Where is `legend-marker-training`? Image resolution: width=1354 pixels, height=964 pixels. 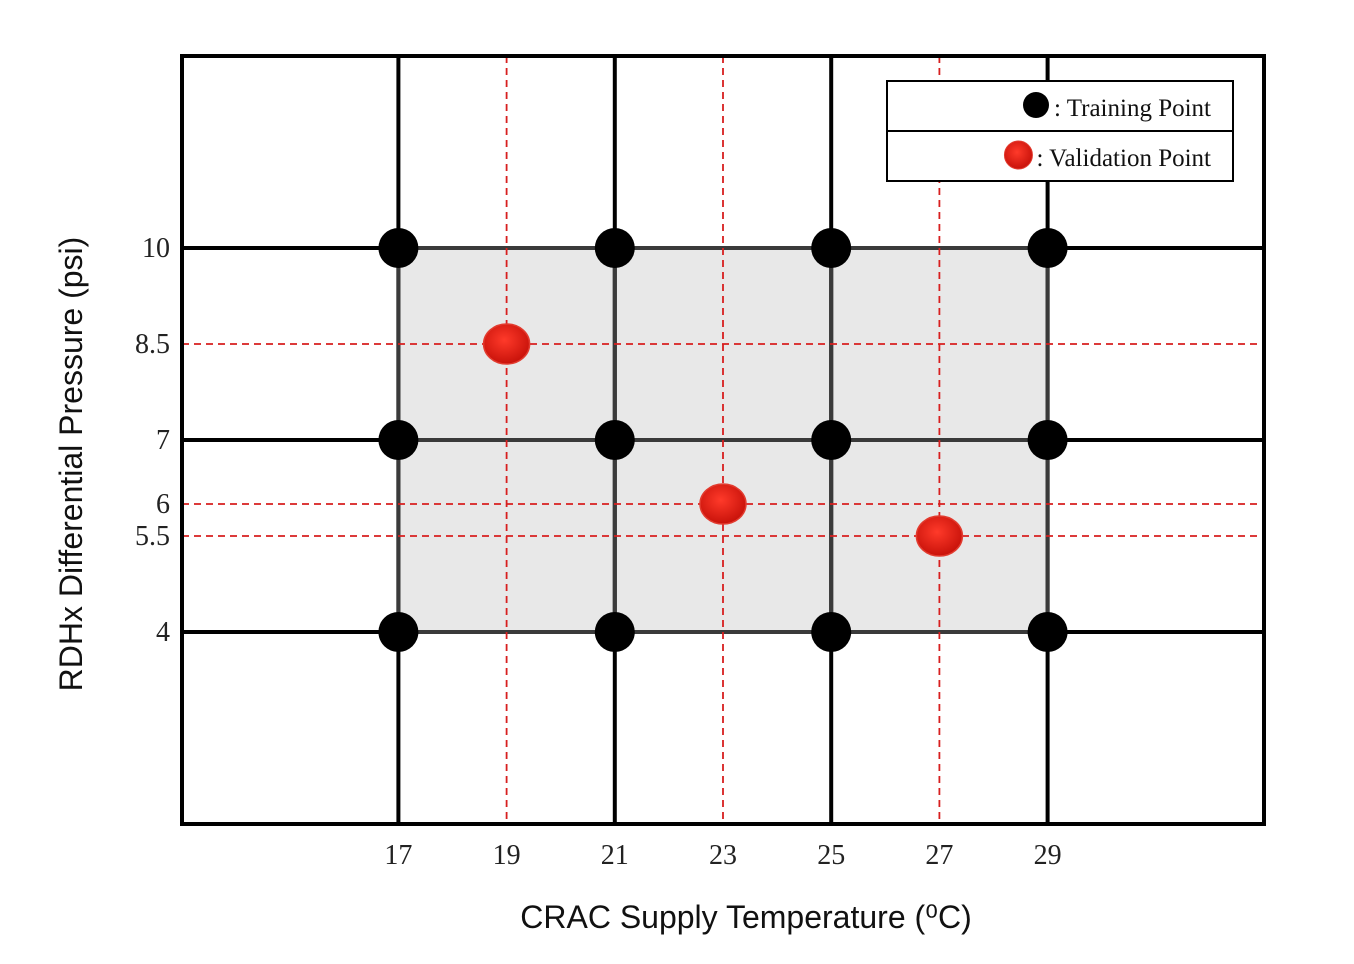
legend-marker-training is located at coordinates (1036, 105).